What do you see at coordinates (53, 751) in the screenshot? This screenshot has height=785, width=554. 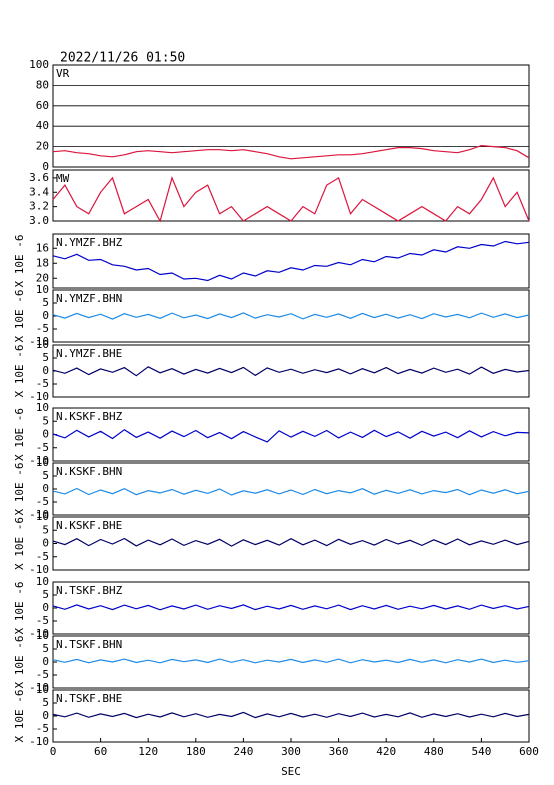 I see `x-tick-label: 0` at bounding box center [53, 751].